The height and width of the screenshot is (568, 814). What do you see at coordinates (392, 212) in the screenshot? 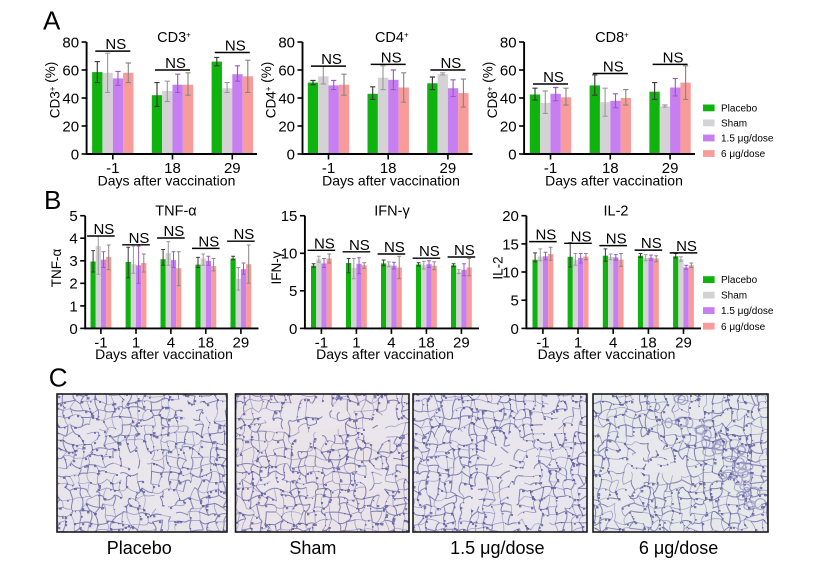
I see `svg-text: IFN-γ` at bounding box center [392, 212].